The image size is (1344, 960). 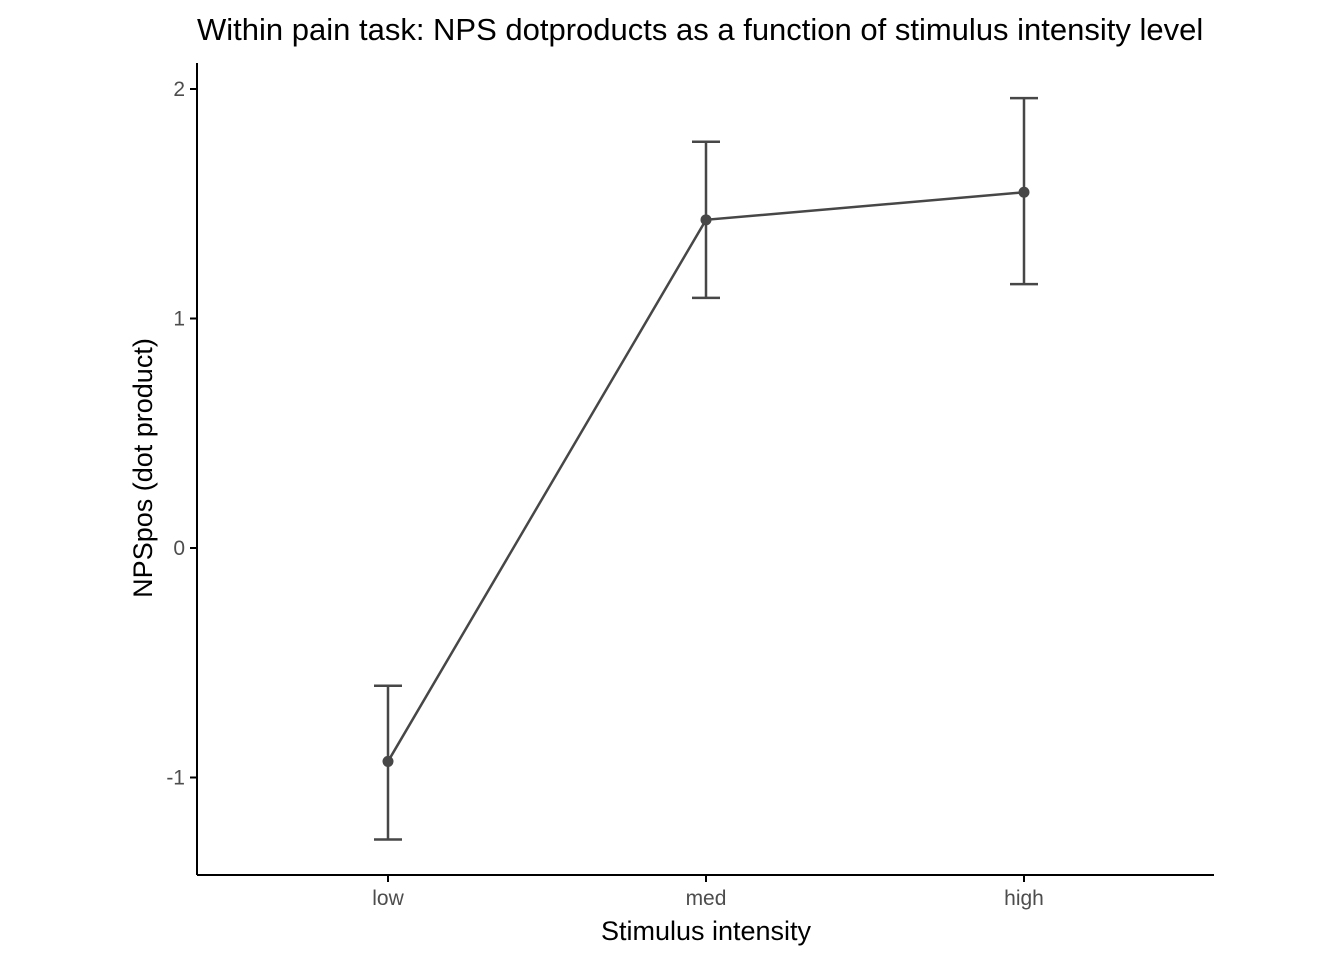 What do you see at coordinates (143, 468) in the screenshot?
I see `y-axis-title: NPSpos (dot product)` at bounding box center [143, 468].